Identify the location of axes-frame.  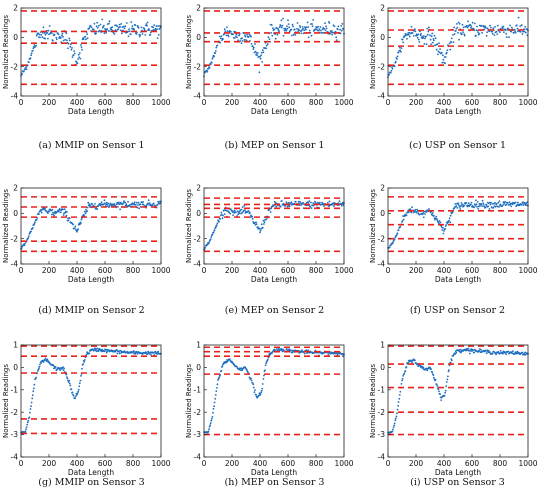
(458, 52).